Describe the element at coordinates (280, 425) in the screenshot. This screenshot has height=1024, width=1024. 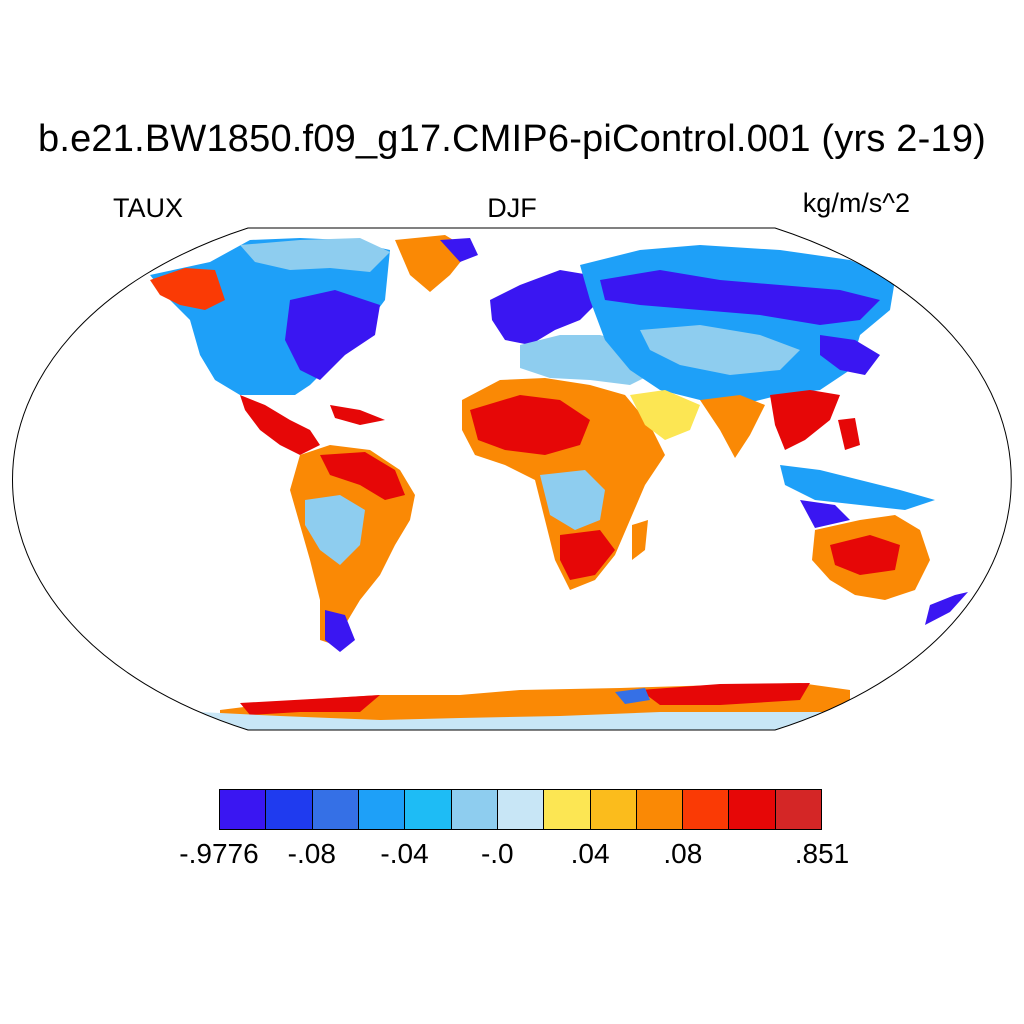
I see `region-central-america` at that location.